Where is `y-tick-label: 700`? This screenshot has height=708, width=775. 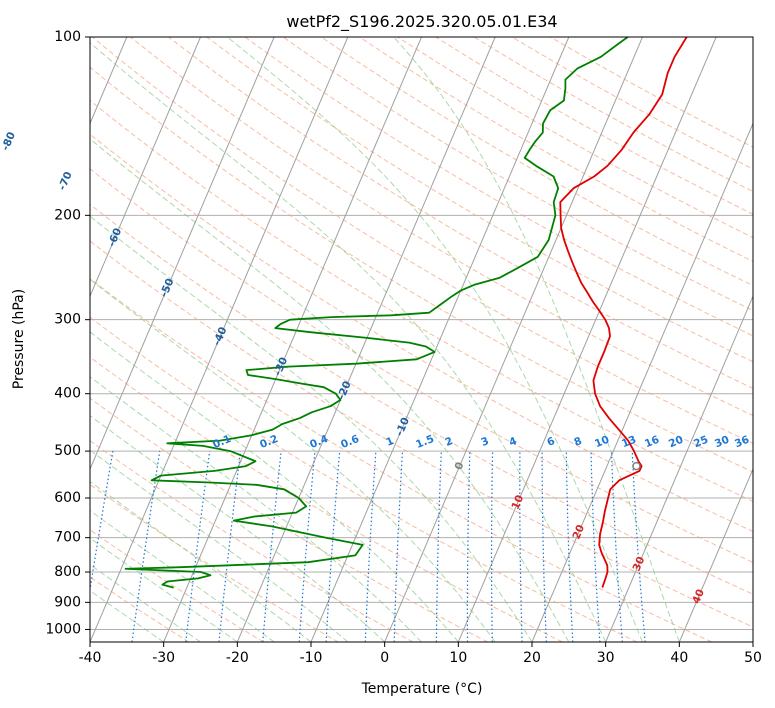 y-tick-label: 700 is located at coordinates (67, 538).